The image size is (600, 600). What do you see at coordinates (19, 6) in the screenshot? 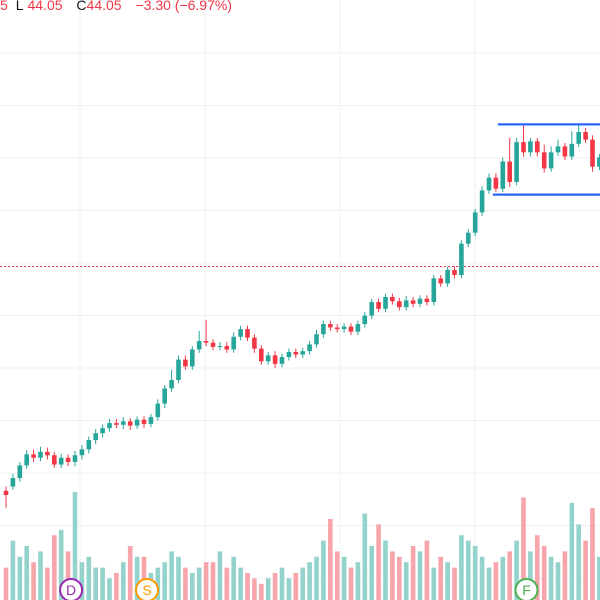
I see `legend-low-key: L` at bounding box center [19, 6].